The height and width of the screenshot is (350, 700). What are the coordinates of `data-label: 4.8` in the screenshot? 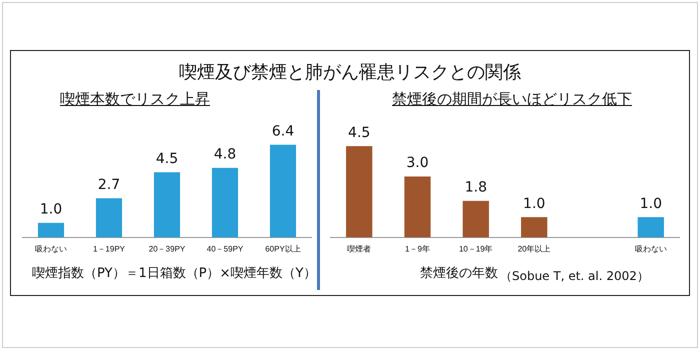 It's located at (225, 154).